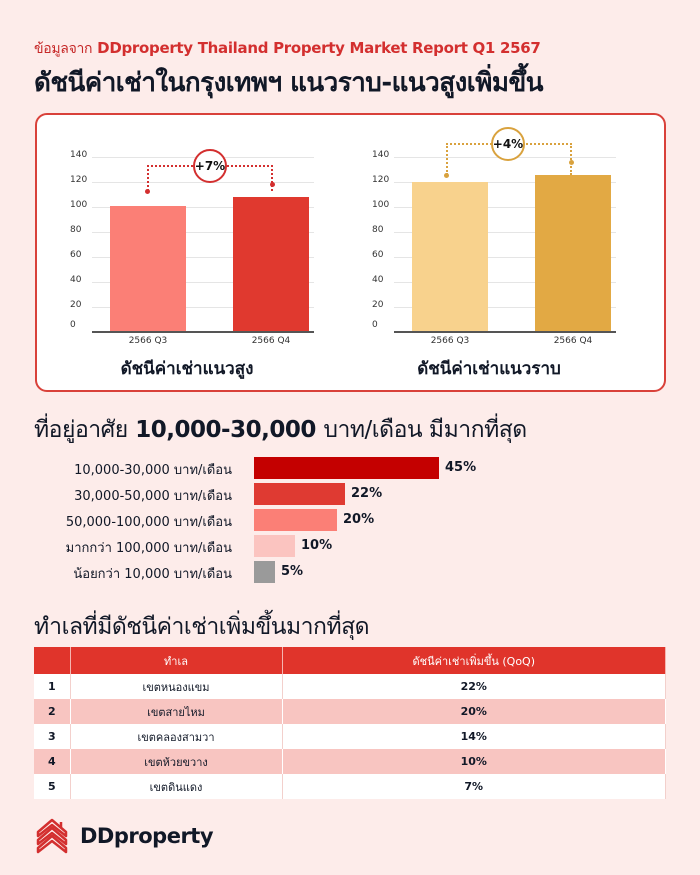 Image resolution: width=700 pixels, height=875 pixels. I want to click on col-change: ดัชนีค่าเช่าเพิ่มขึ้น (QoQ), so click(474, 660).